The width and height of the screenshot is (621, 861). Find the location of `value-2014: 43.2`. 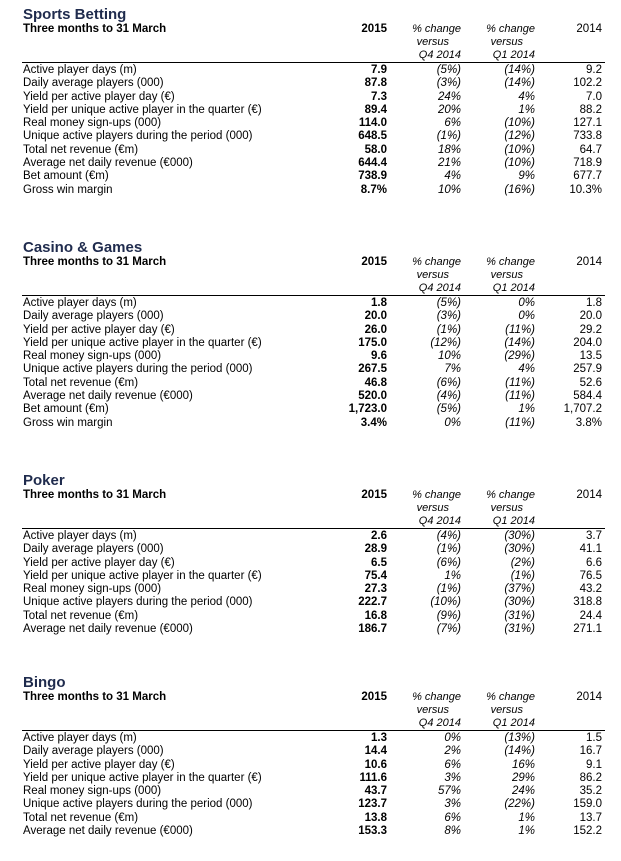

value-2014: 43.2 is located at coordinates (590, 589).